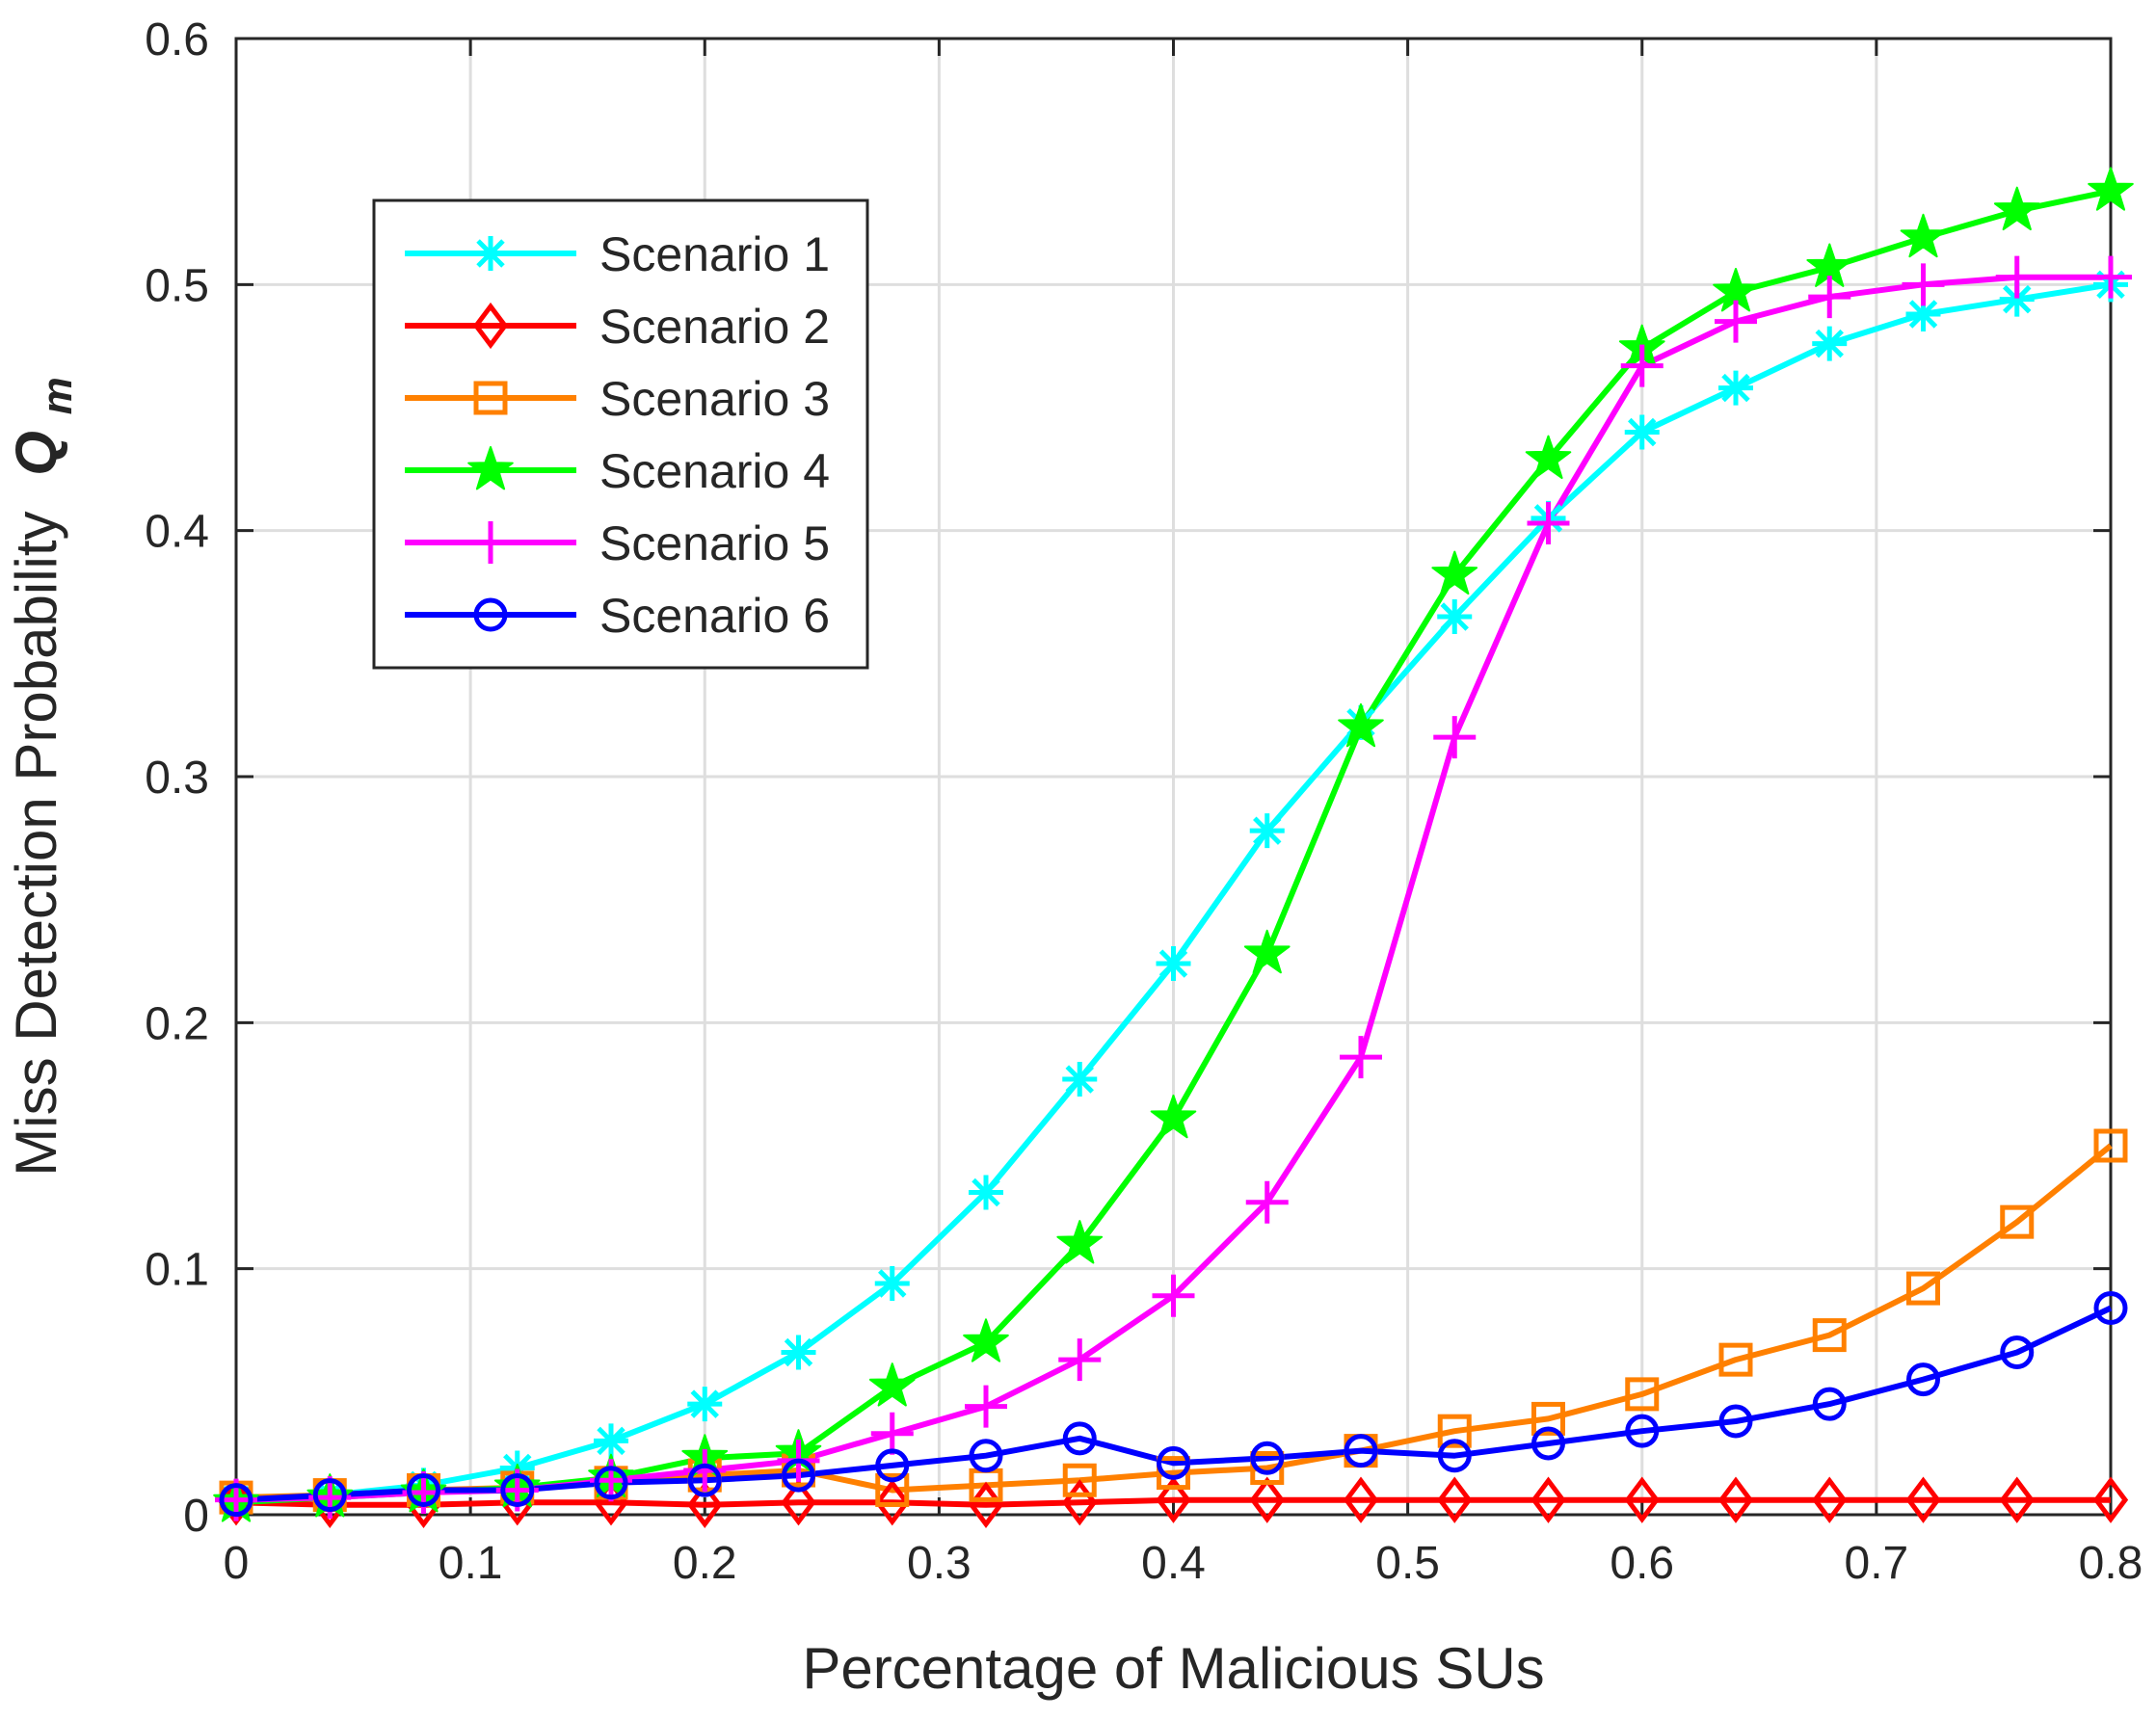 This screenshot has width=2156, height=1719. What do you see at coordinates (1173, 1564) in the screenshot?
I see `x-tick-label: 0.4` at bounding box center [1173, 1564].